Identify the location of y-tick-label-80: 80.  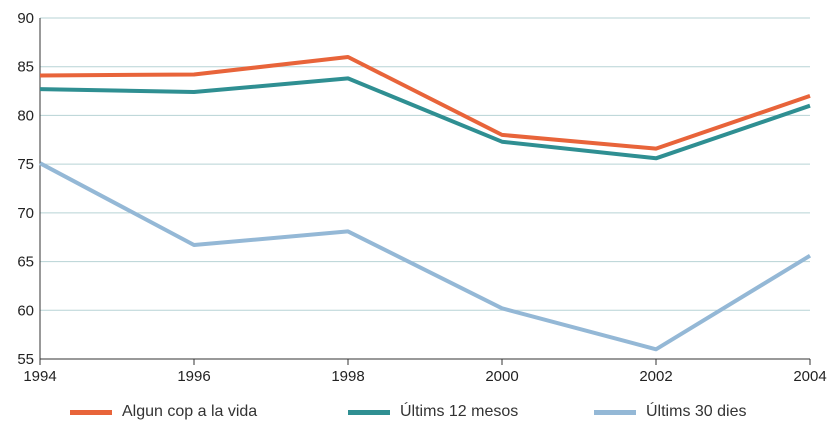
(25, 115).